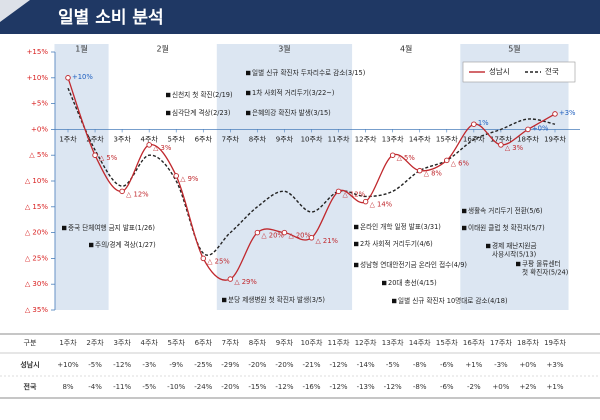 Image resolution: width=600 pixels, height=420 pixels. Describe the element at coordinates (257, 365) in the screenshot. I see `table-cell: -20%` at that location.